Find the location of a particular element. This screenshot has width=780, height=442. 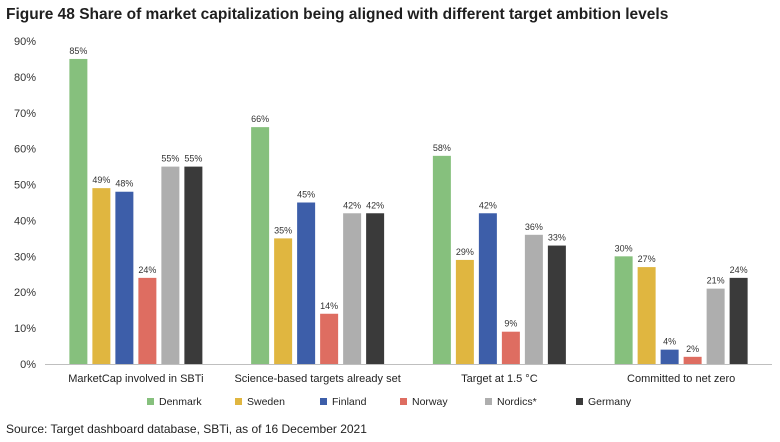

x-category-label: Target at 1.5 °C is located at coordinates (499, 379).